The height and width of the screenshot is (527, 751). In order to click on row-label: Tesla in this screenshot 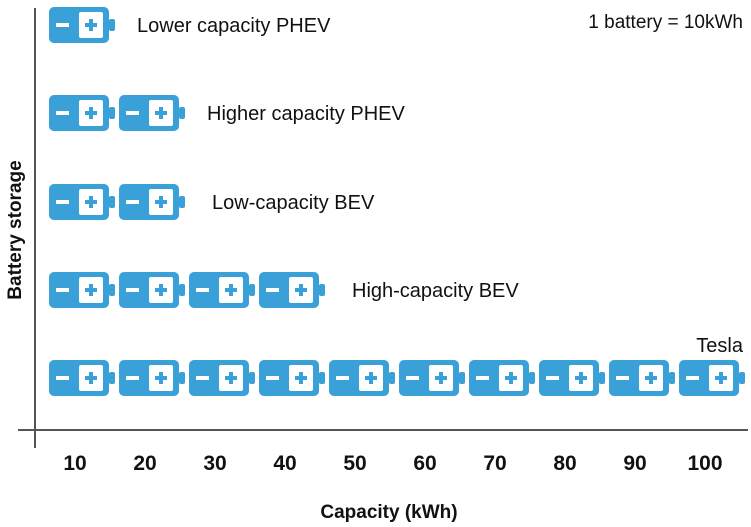, I will do `click(720, 346)`.